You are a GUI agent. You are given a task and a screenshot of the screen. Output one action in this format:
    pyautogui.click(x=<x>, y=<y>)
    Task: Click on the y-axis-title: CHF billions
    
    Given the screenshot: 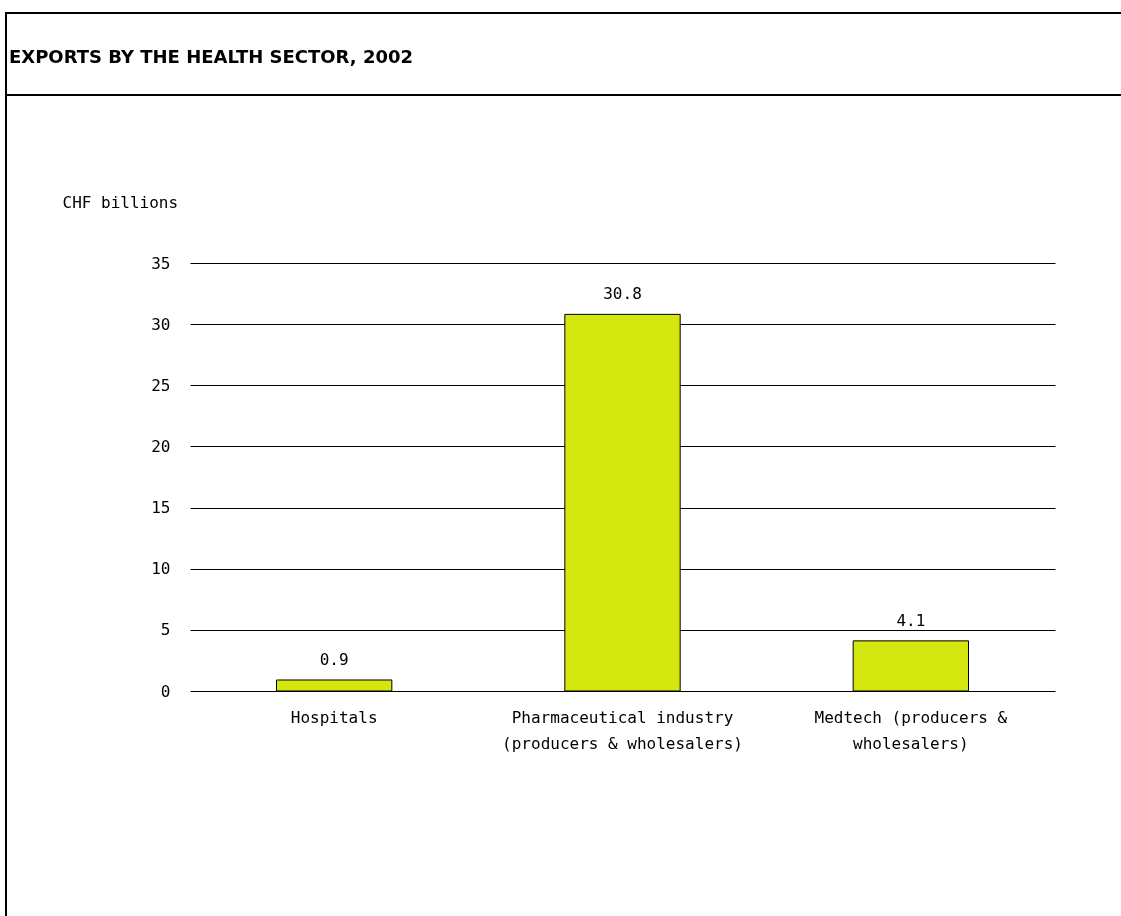 What is the action you would take?
    pyautogui.click(x=120, y=202)
    